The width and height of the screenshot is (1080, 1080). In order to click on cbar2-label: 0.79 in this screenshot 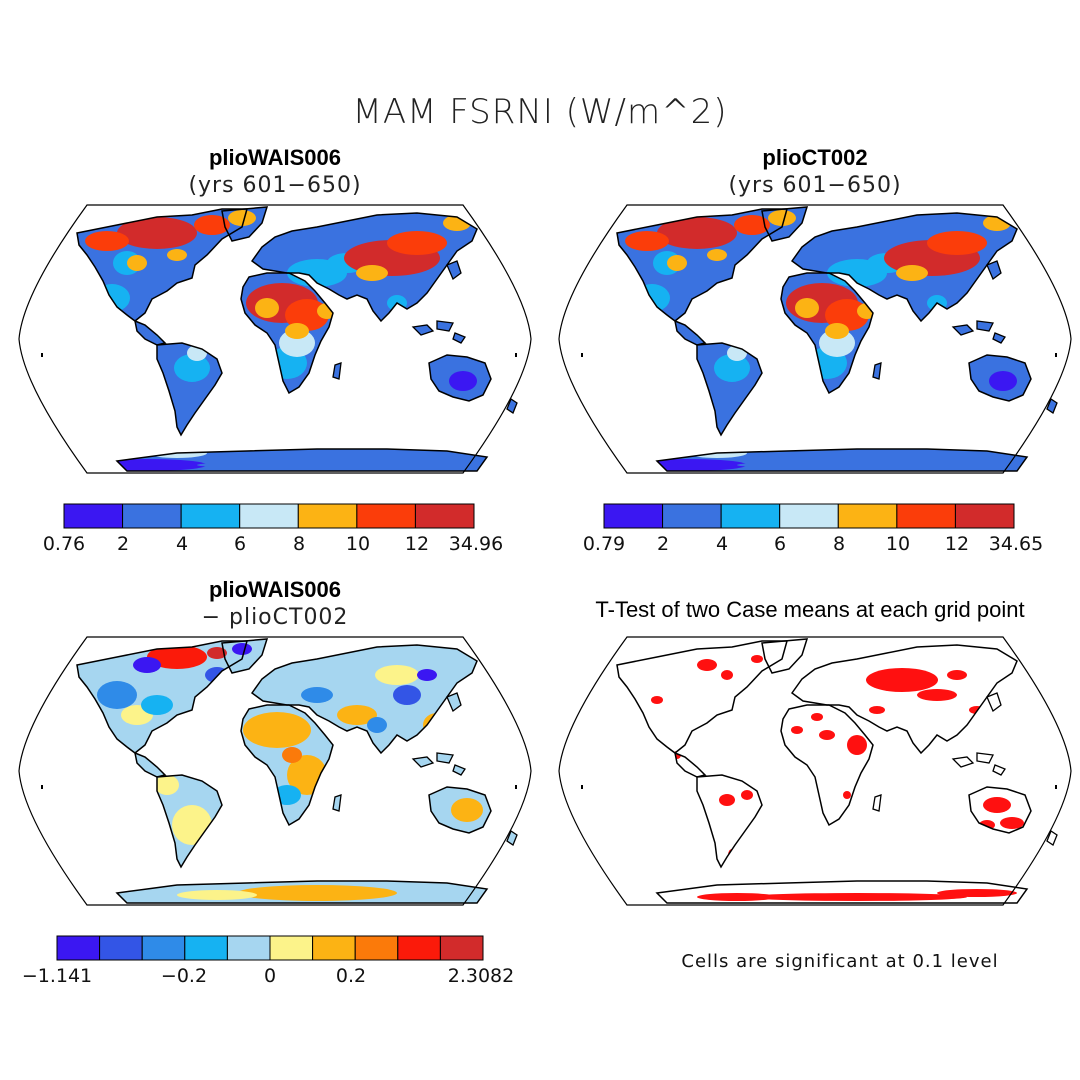, I will do `click(604, 544)`.